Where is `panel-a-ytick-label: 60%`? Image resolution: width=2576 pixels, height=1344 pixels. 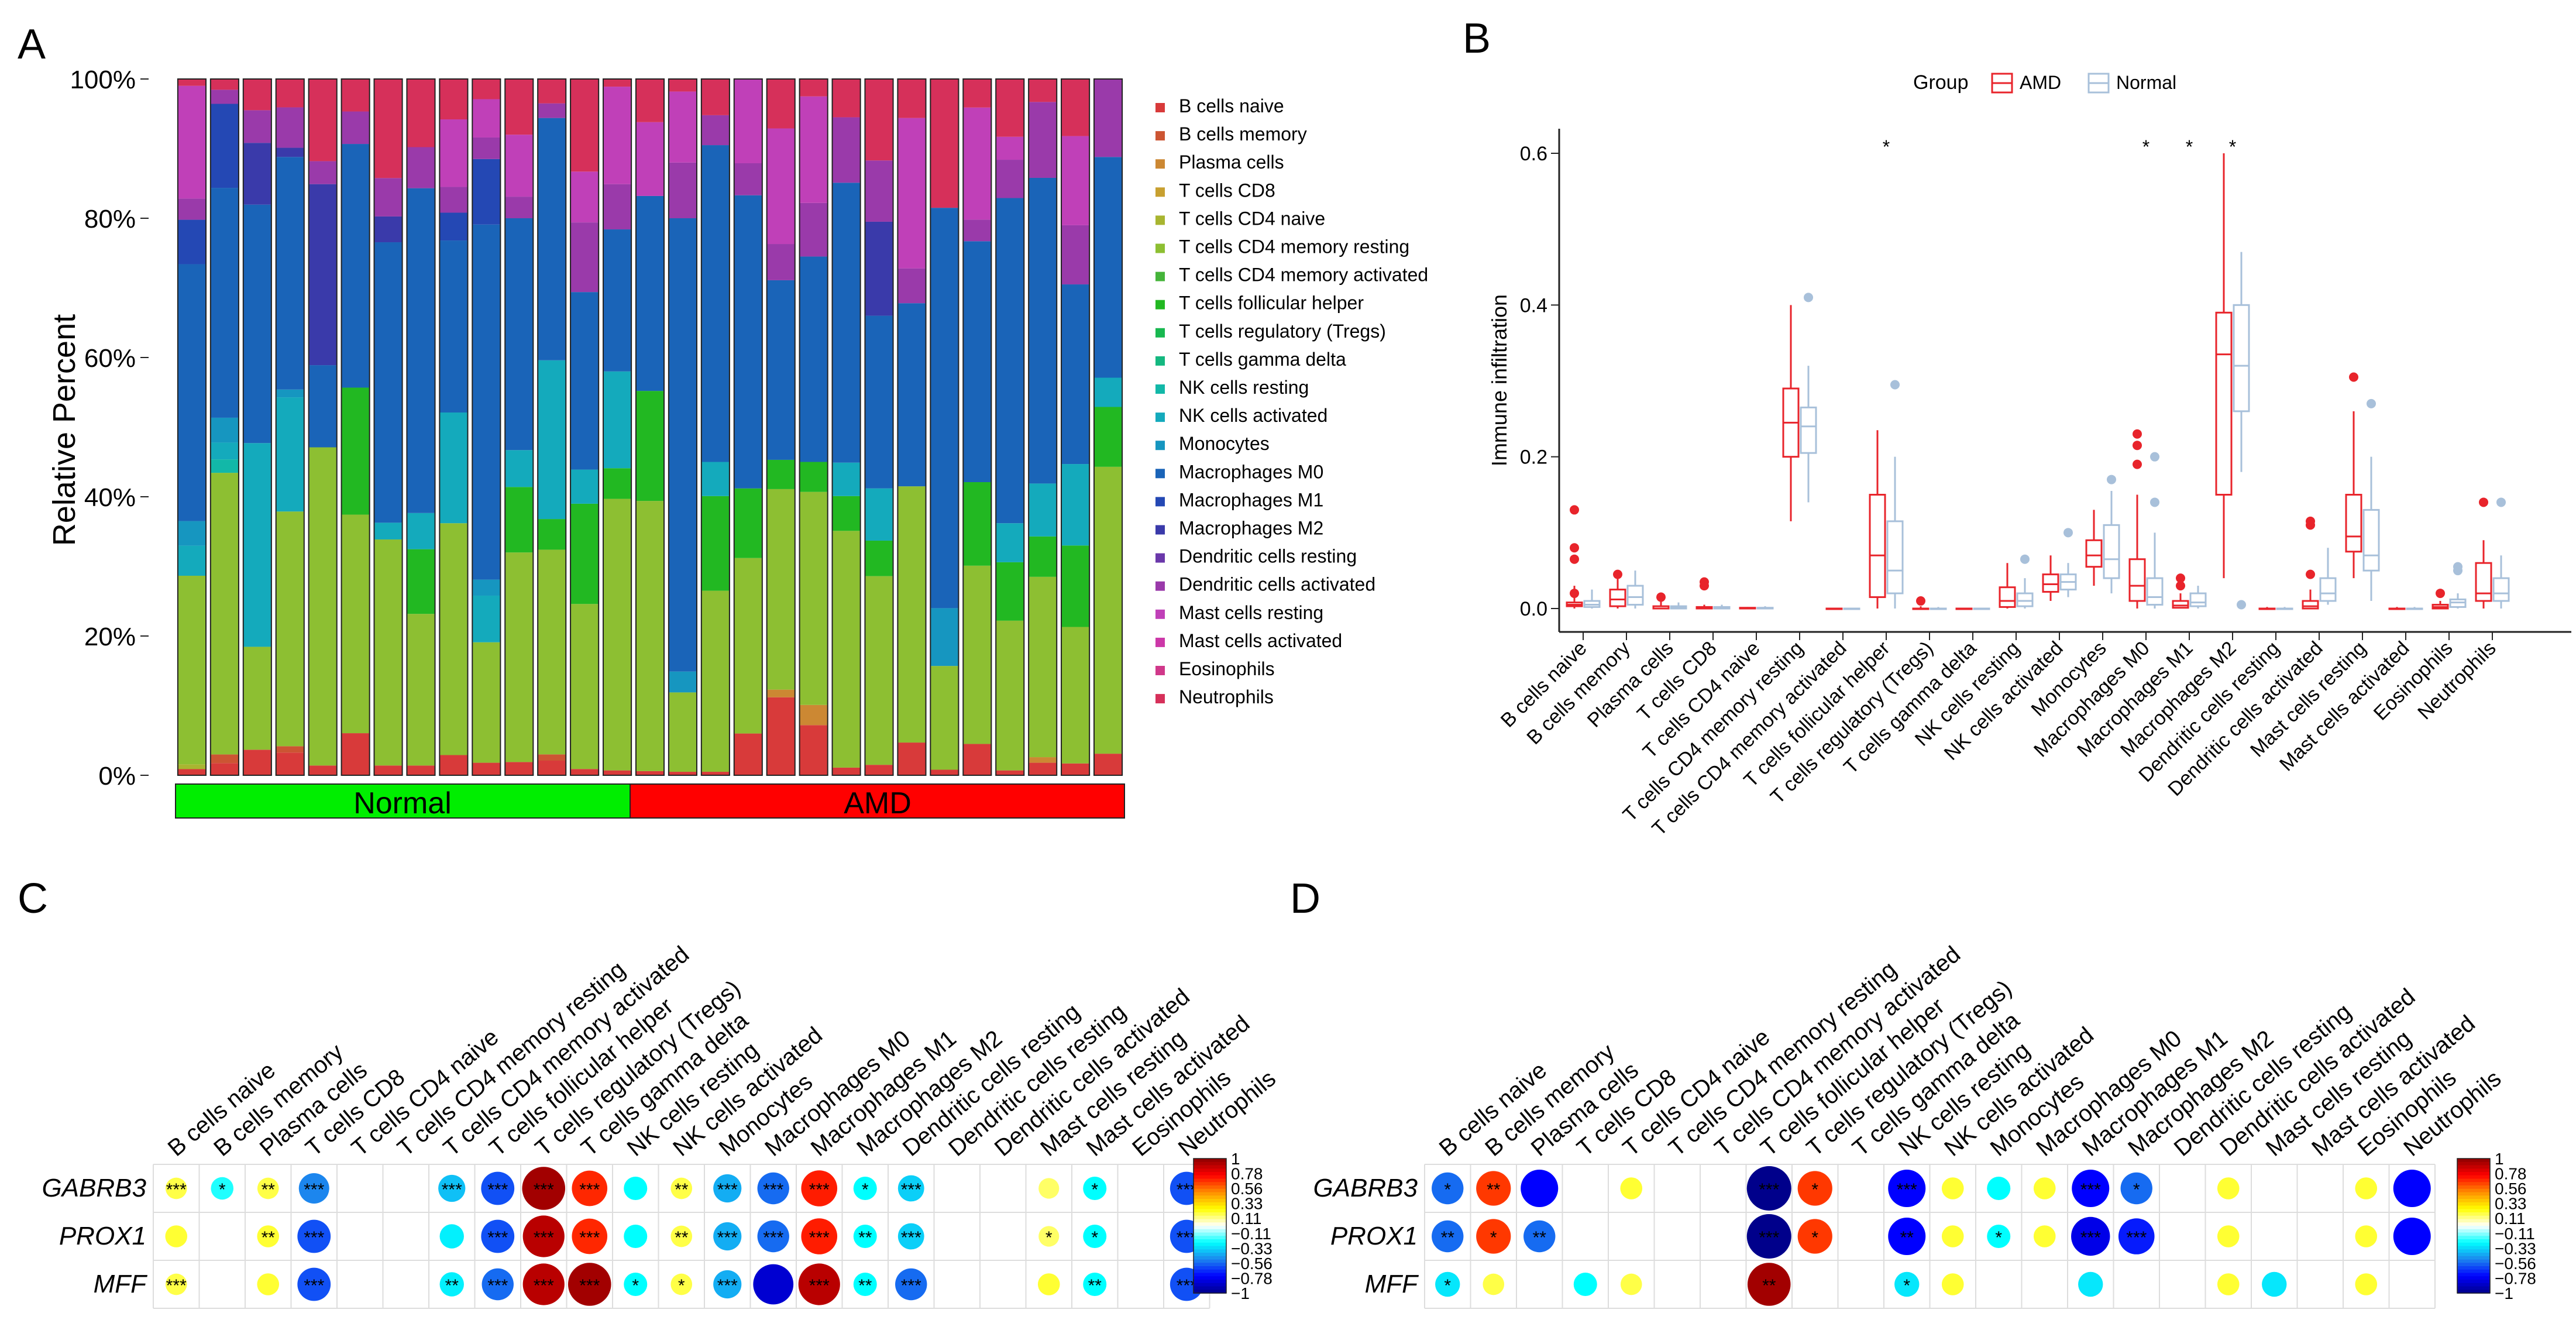 panel-a-ytick-label: 60% is located at coordinates (110, 358).